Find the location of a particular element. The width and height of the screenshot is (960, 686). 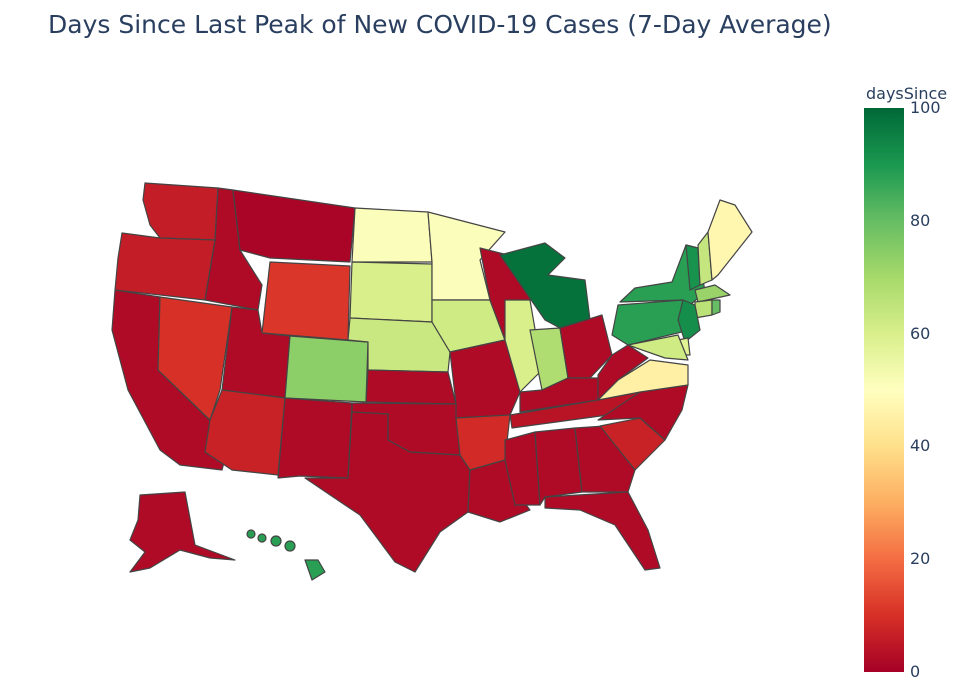

state-al: AL: 2 is located at coordinates (558, 466).